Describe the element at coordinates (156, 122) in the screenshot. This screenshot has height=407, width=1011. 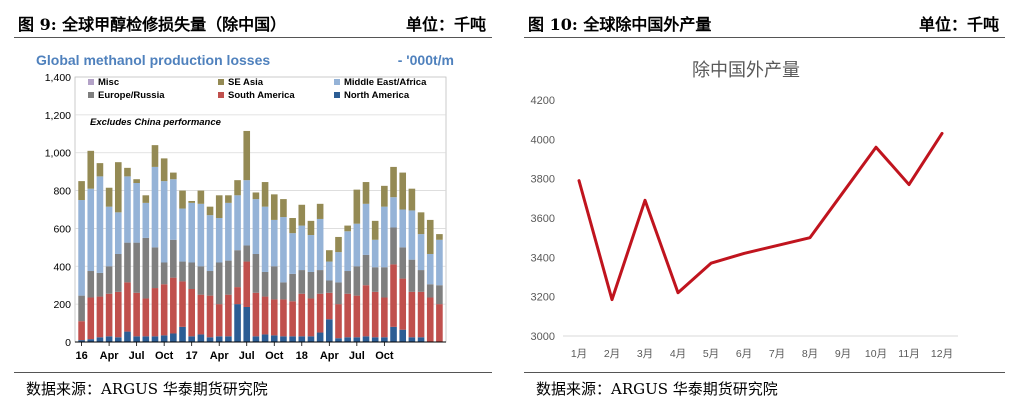
I see `chart-annotation: Excludes China performance` at that location.